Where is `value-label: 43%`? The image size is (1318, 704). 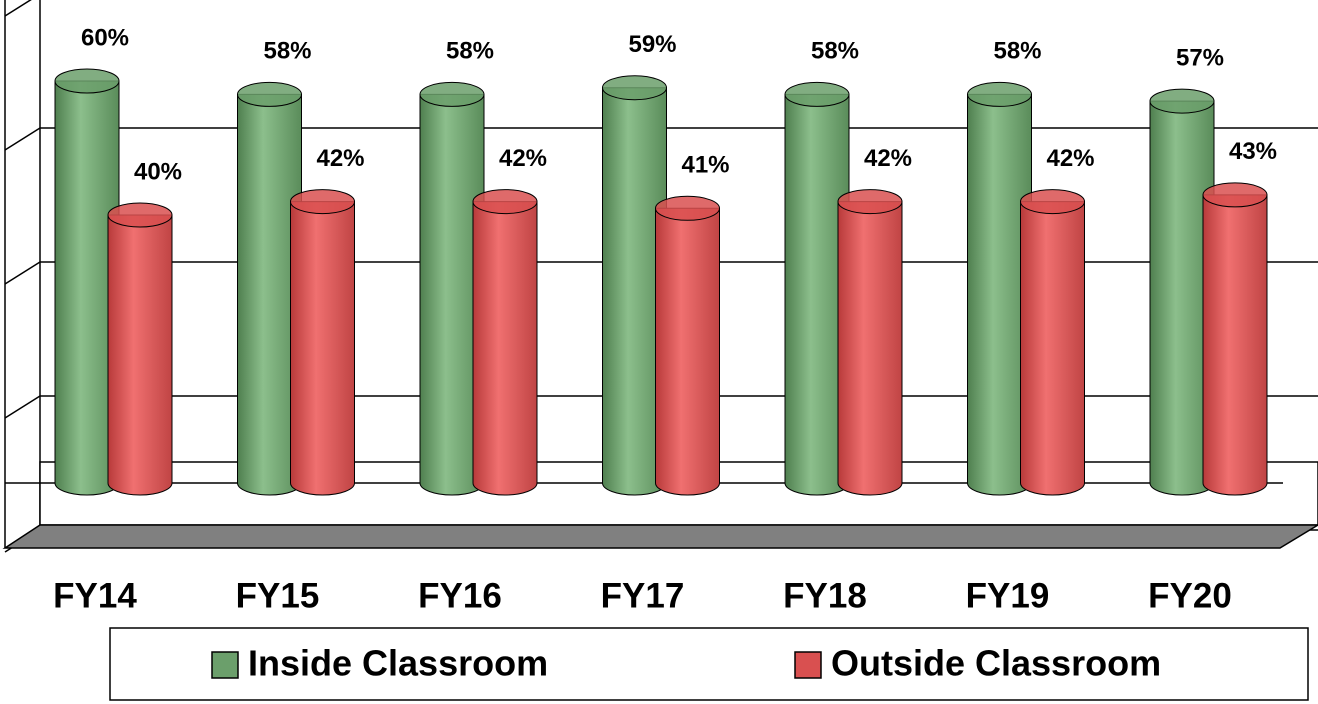
value-label: 43% is located at coordinates (1253, 151).